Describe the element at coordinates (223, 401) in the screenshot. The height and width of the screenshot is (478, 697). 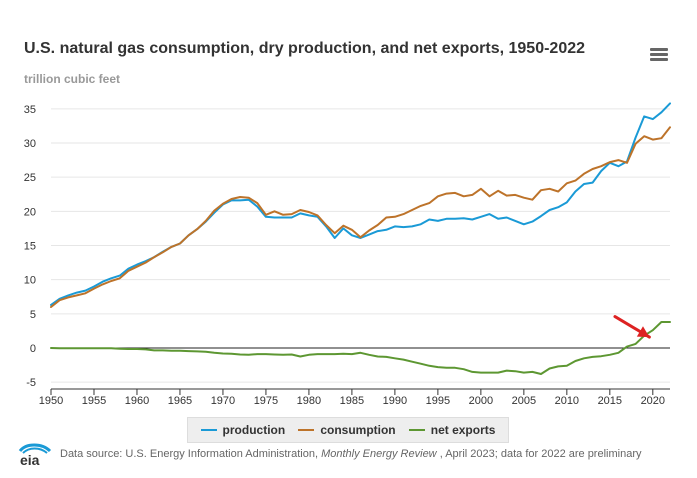
I see `x-tick-label: 1970` at that location.